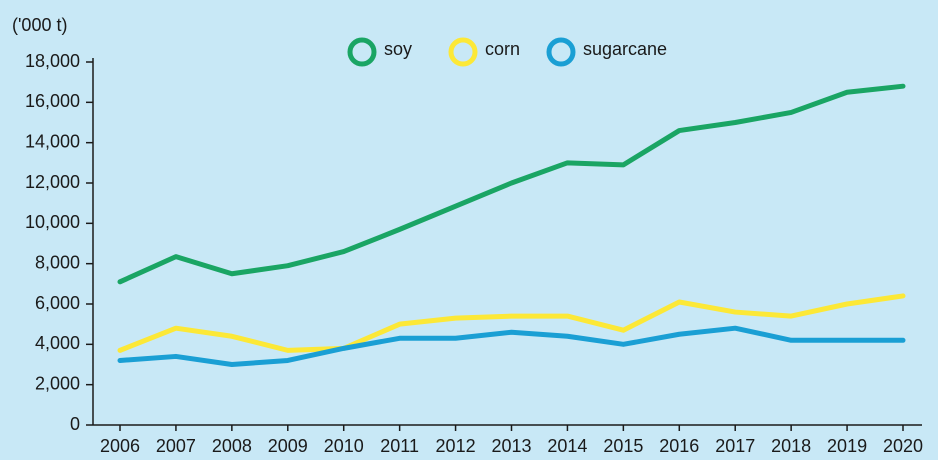 The image size is (938, 460). What do you see at coordinates (57, 303) in the screenshot?
I see `y-tick-label: 6,000` at bounding box center [57, 303].